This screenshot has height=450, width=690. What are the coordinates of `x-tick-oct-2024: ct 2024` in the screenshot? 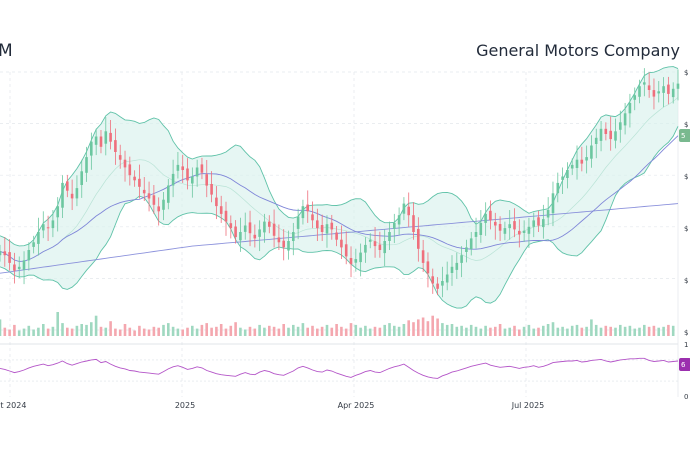 It's located at (13, 405).